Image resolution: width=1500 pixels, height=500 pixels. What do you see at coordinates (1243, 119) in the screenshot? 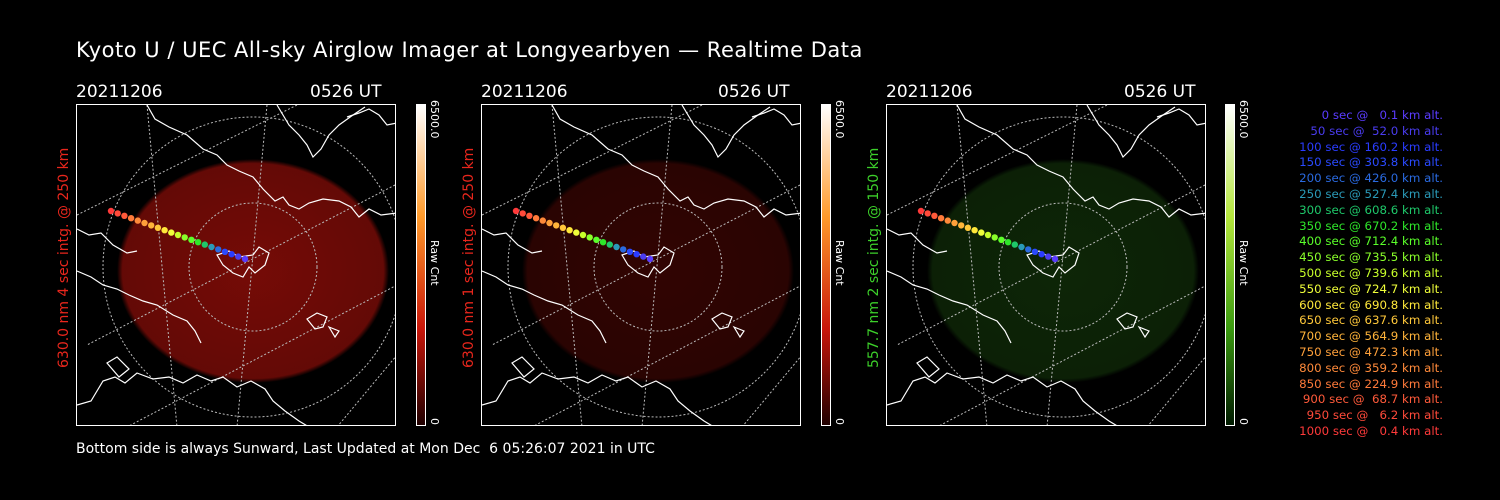
I see `panel-3-colorbar-max: 6500.0` at bounding box center [1243, 119].